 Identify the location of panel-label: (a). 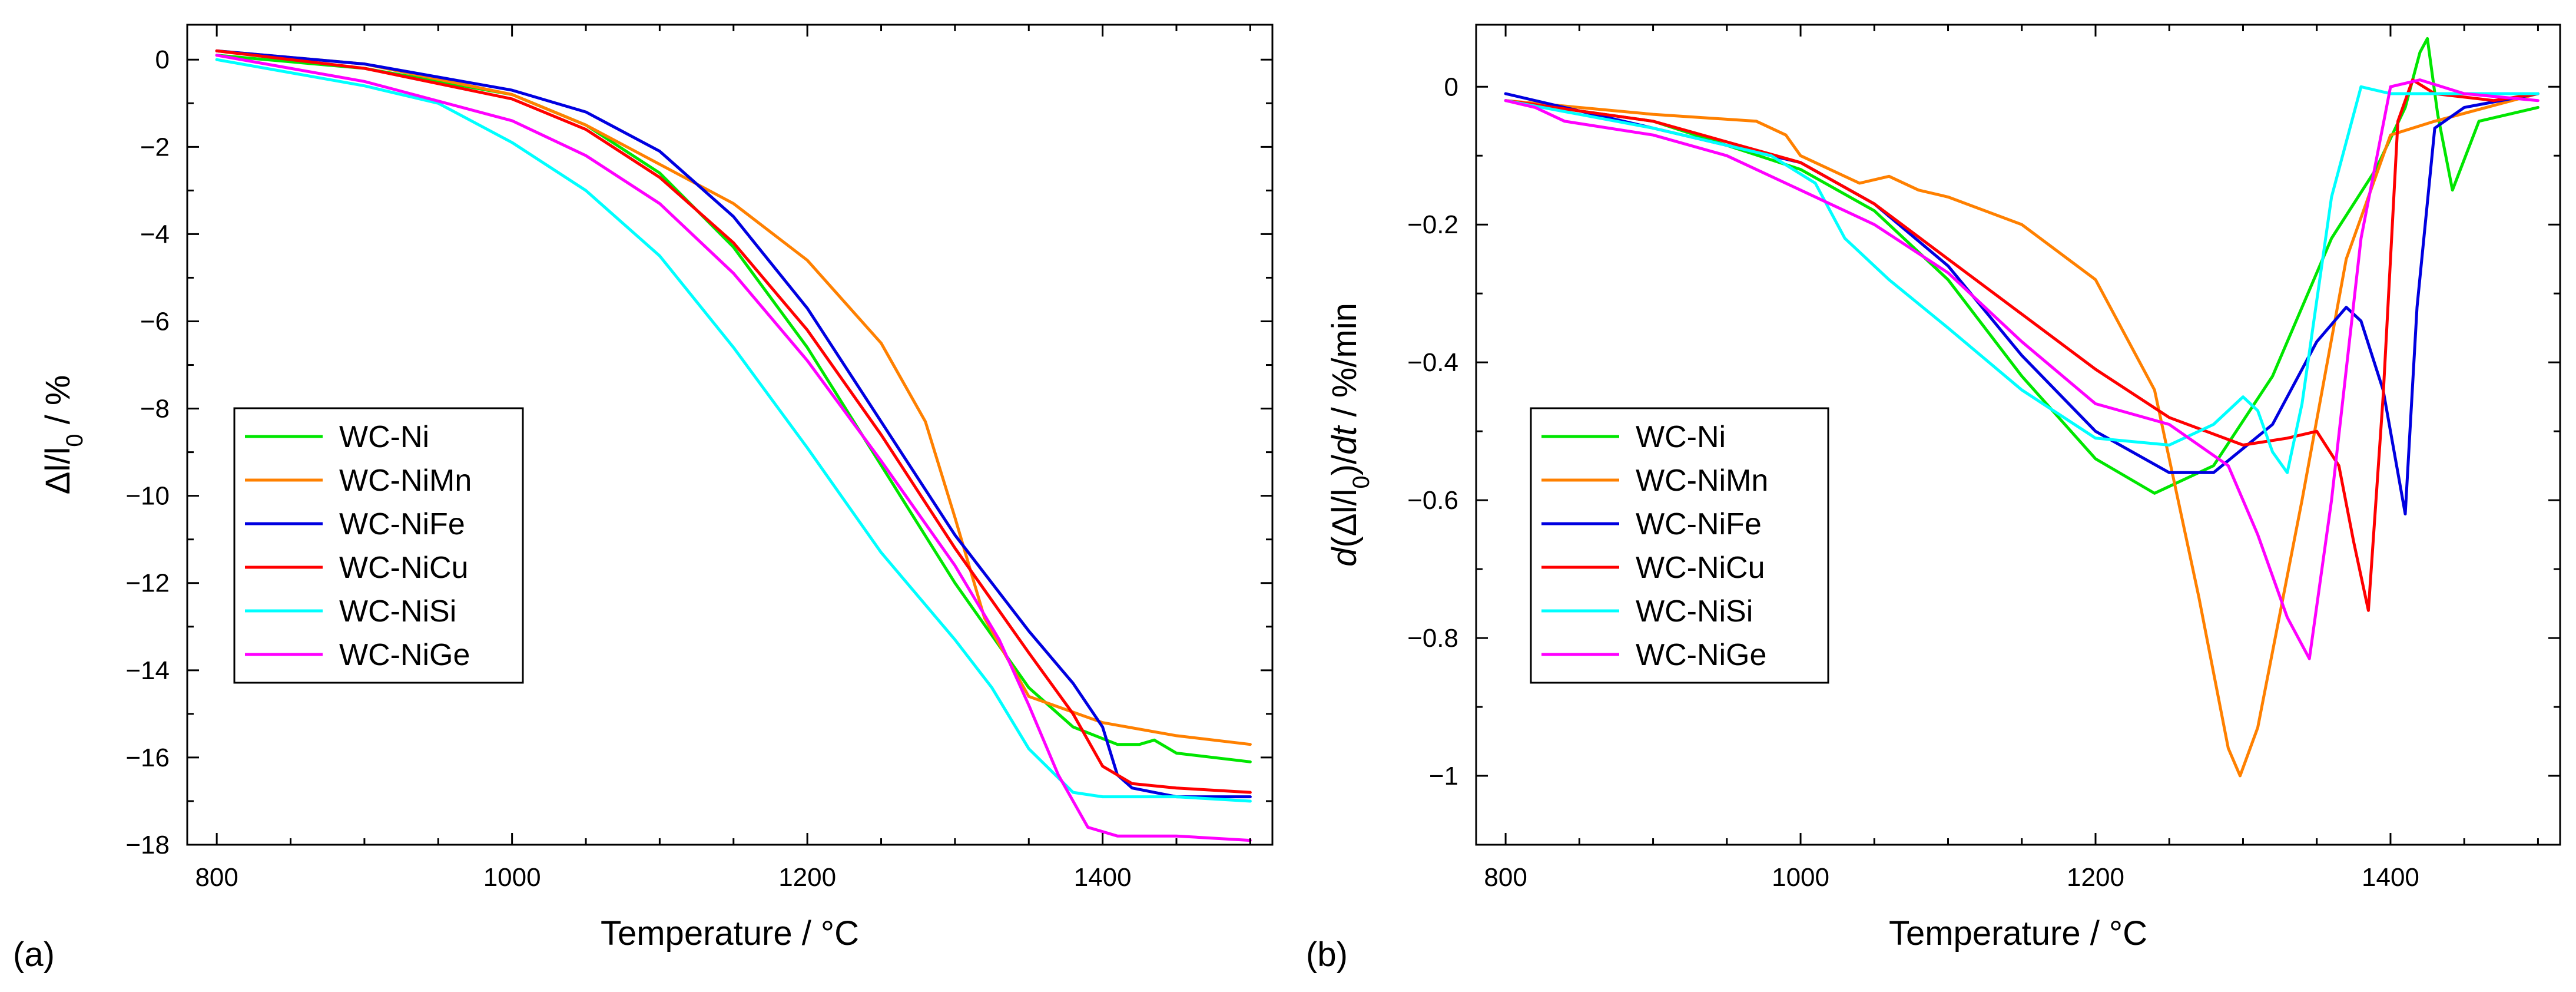
(34, 954).